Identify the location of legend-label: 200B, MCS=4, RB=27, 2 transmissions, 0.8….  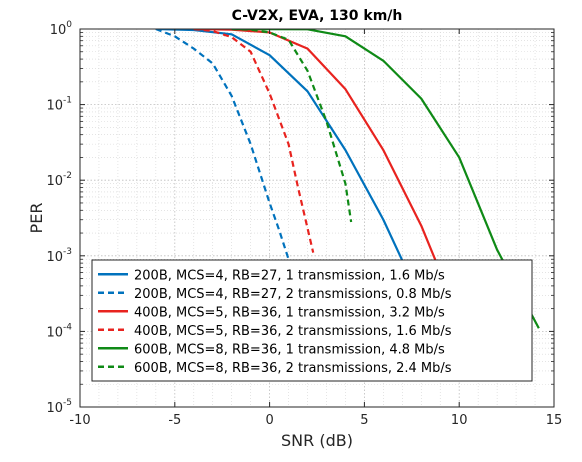
(293, 294).